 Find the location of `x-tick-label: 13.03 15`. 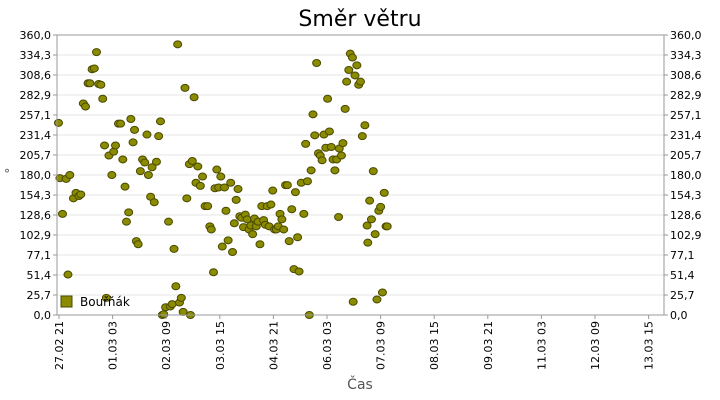

x-tick-label: 13.03 15 is located at coordinates (649, 345).